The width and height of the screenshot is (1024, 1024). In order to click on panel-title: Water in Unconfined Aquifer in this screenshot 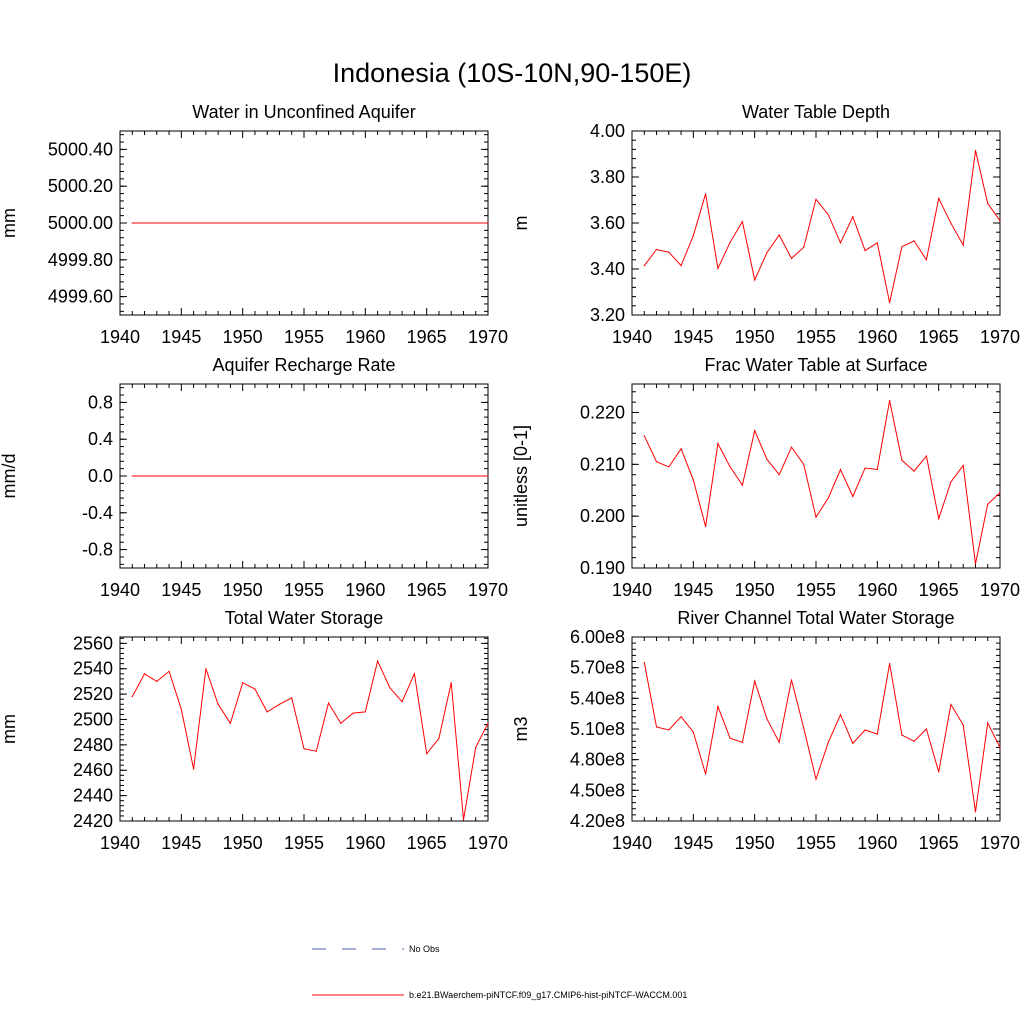, I will do `click(303, 112)`.